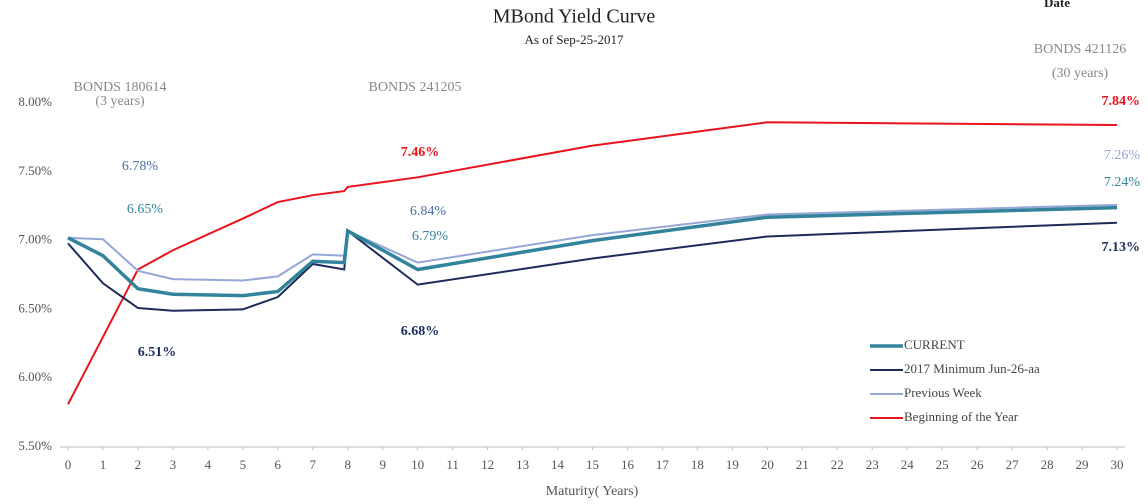 The height and width of the screenshot is (504, 1148). What do you see at coordinates (145, 209) in the screenshot?
I see `data-label: 6.65%` at bounding box center [145, 209].